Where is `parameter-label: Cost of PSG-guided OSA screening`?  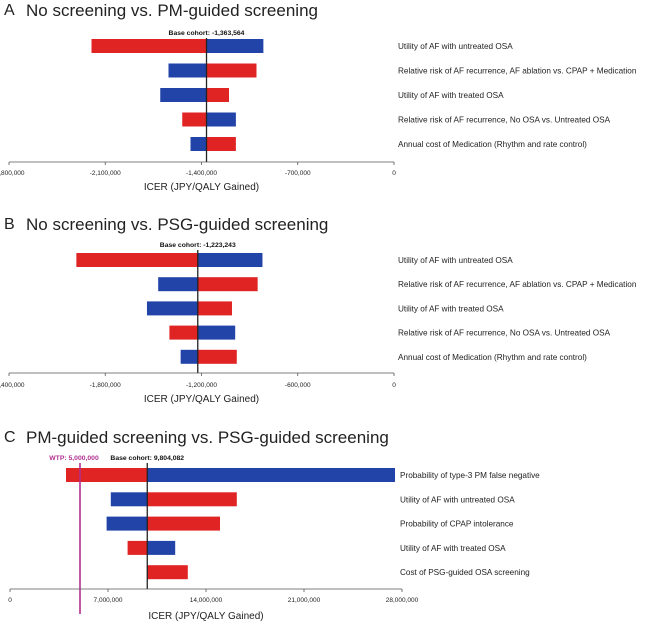
parameter-label: Cost of PSG-guided OSA screening is located at coordinates (465, 572).